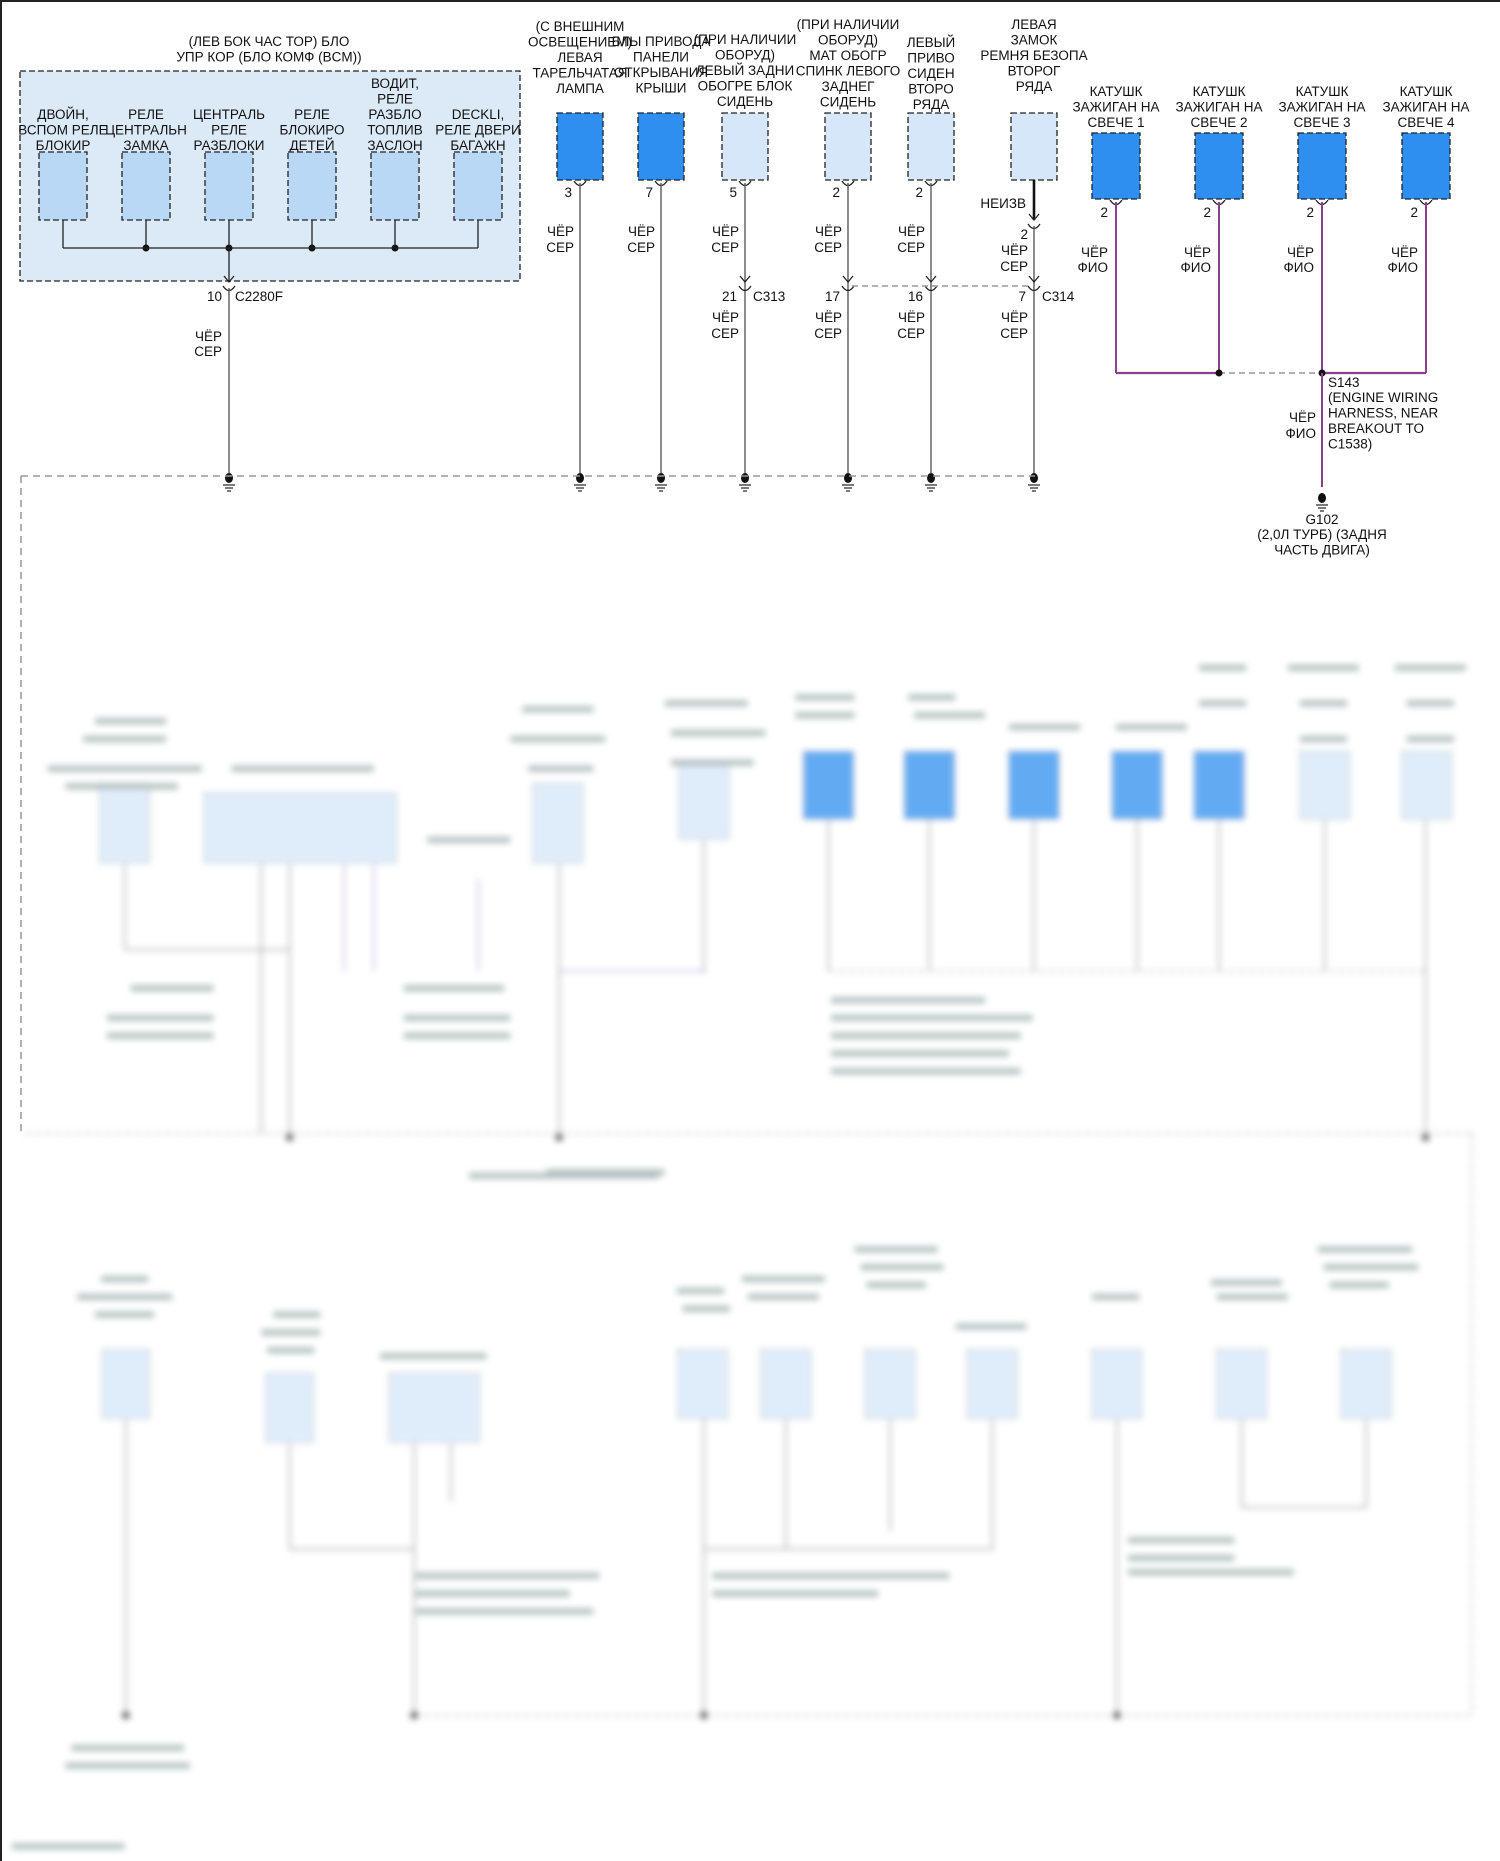  I want to click on splice-desc: C1538), so click(1350, 444).